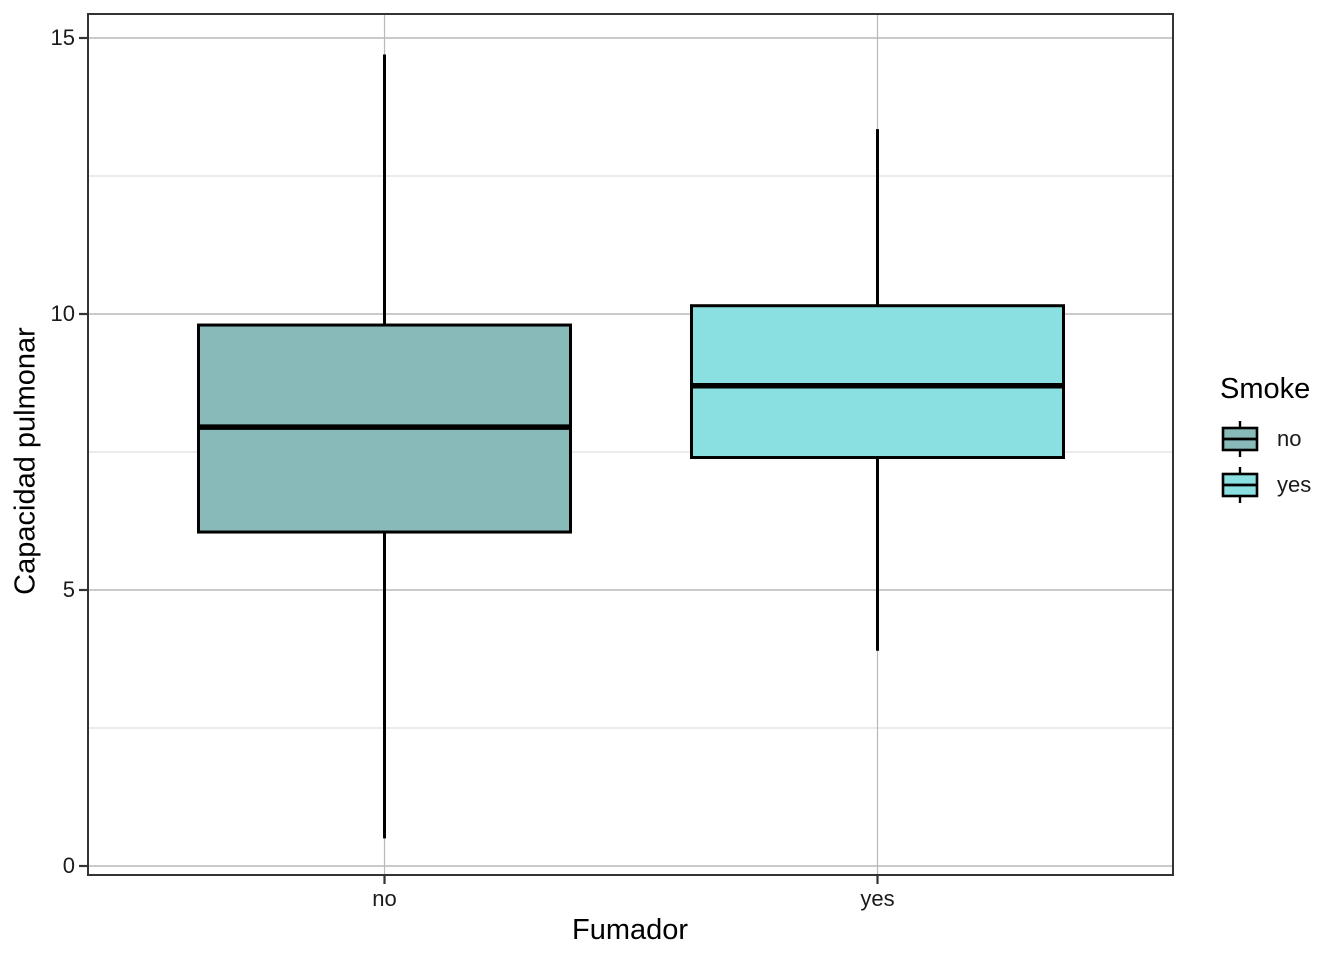 The image size is (1344, 960). I want to click on x-tick-label-yes: yes, so click(877, 898).